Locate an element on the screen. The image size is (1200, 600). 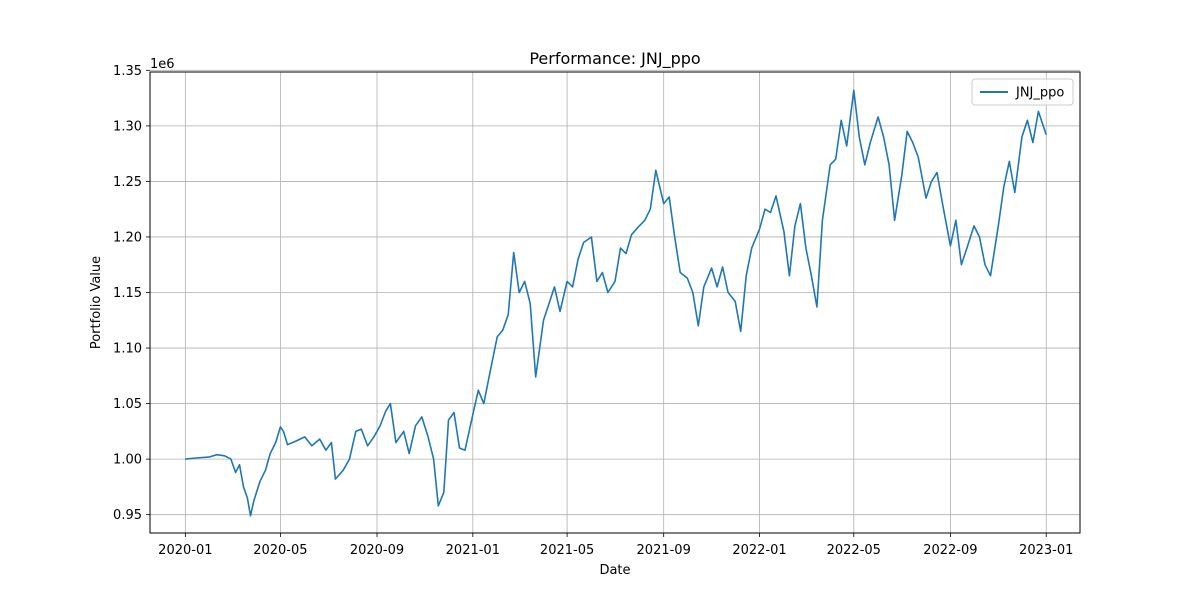
y-axis: 0.95 1.00 1.05 1.10 1.15 1.20 1.25 1.30 1.35 is located at coordinates (131, 293).